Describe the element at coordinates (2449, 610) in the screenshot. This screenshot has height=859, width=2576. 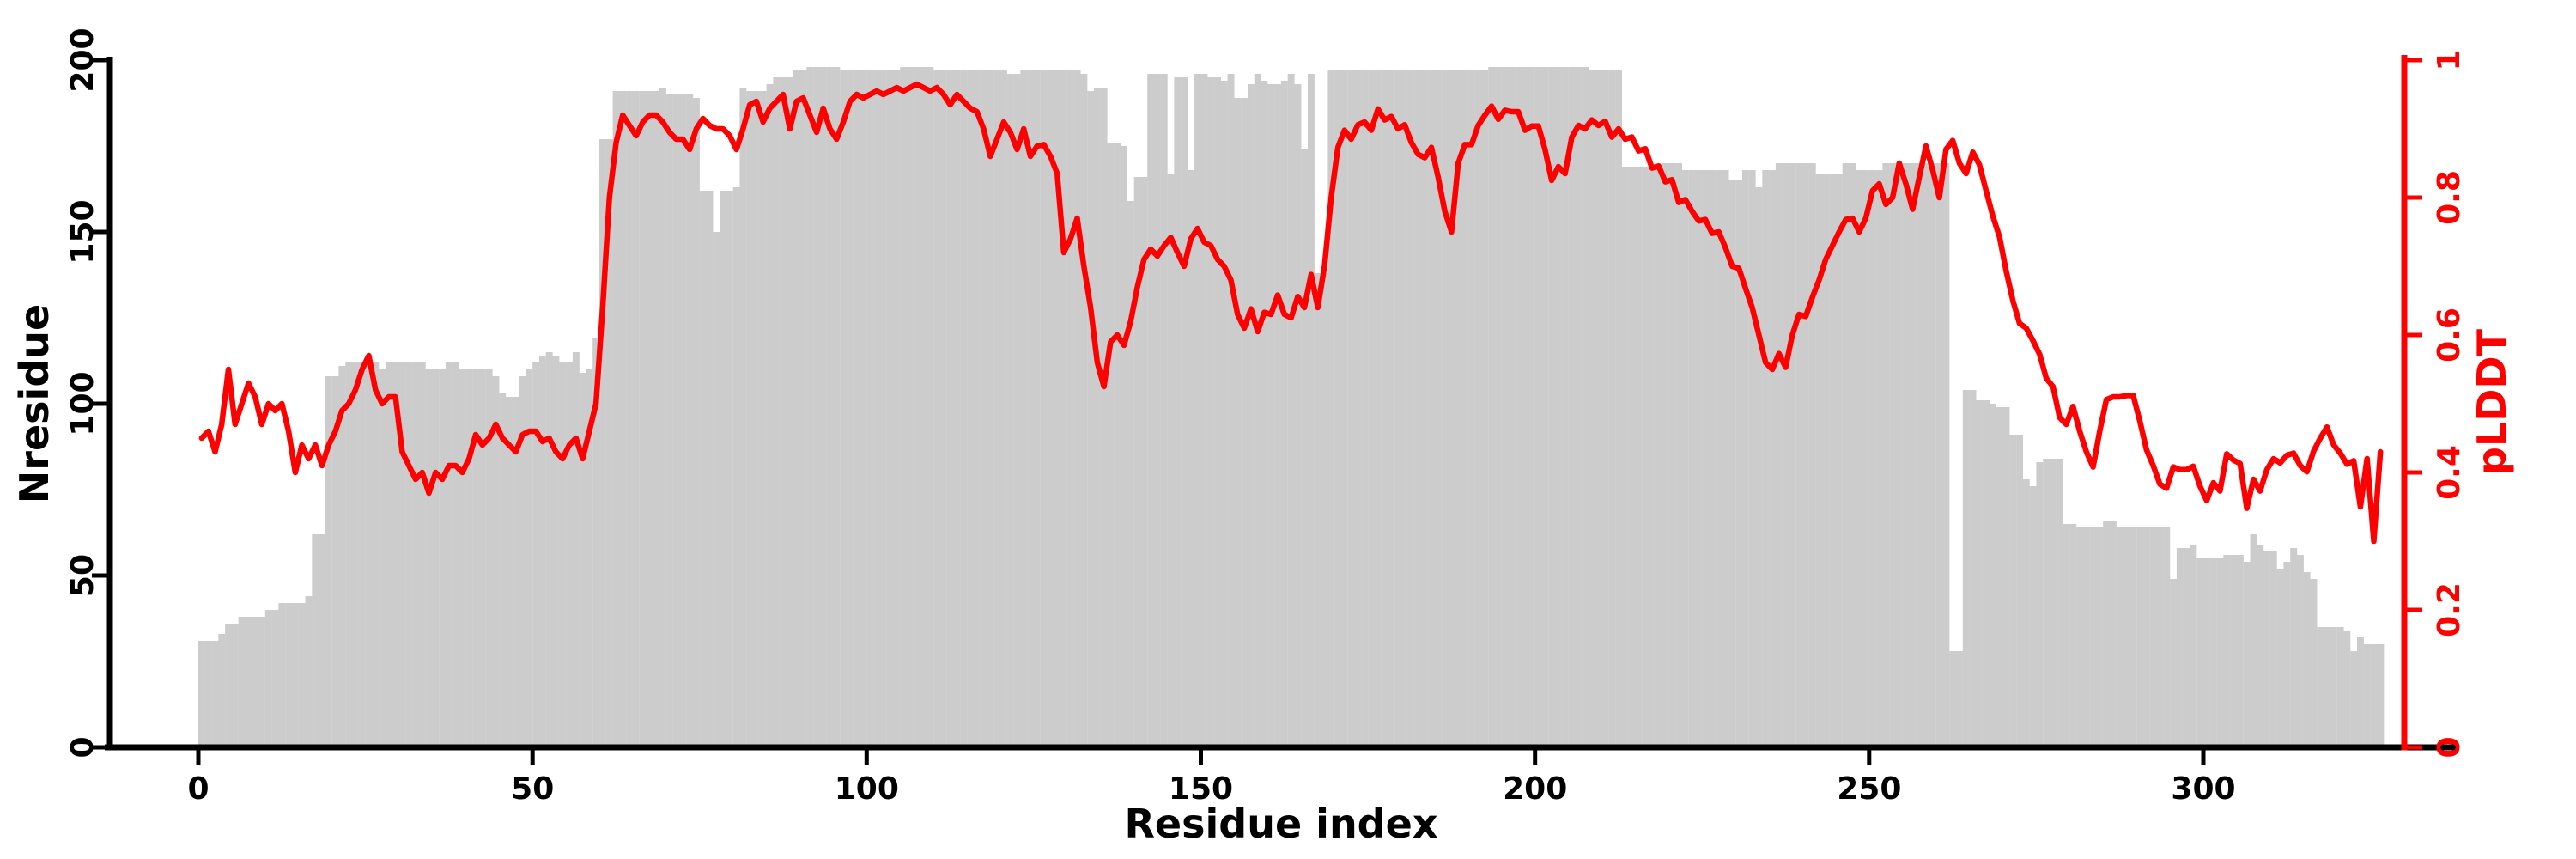
I see `y-right-tick-label: 0.2` at that location.